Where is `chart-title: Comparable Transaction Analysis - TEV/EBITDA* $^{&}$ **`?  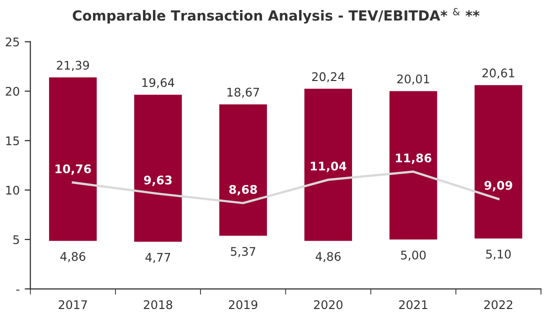
chart-title: Comparable Transaction Analysis - TEV/EBITDA* $^{&}$ ** is located at coordinates (276, 16).